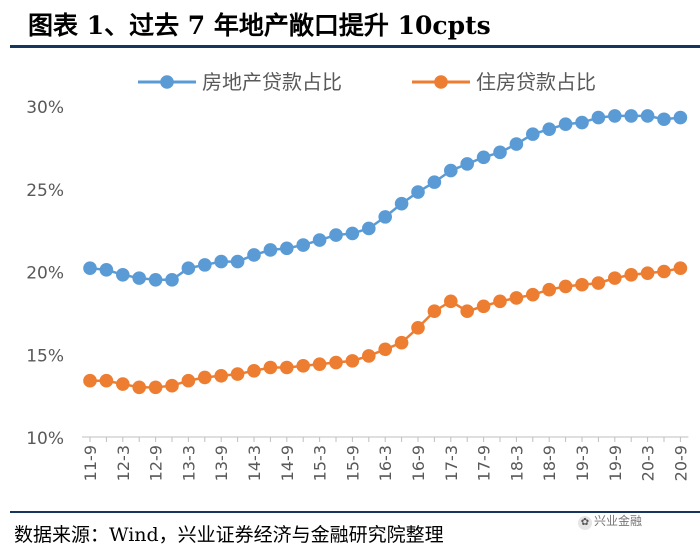 This screenshot has height=552, width=700. What do you see at coordinates (385, 463) in the screenshot?
I see `x-tick-label: 16-3` at bounding box center [385, 463].